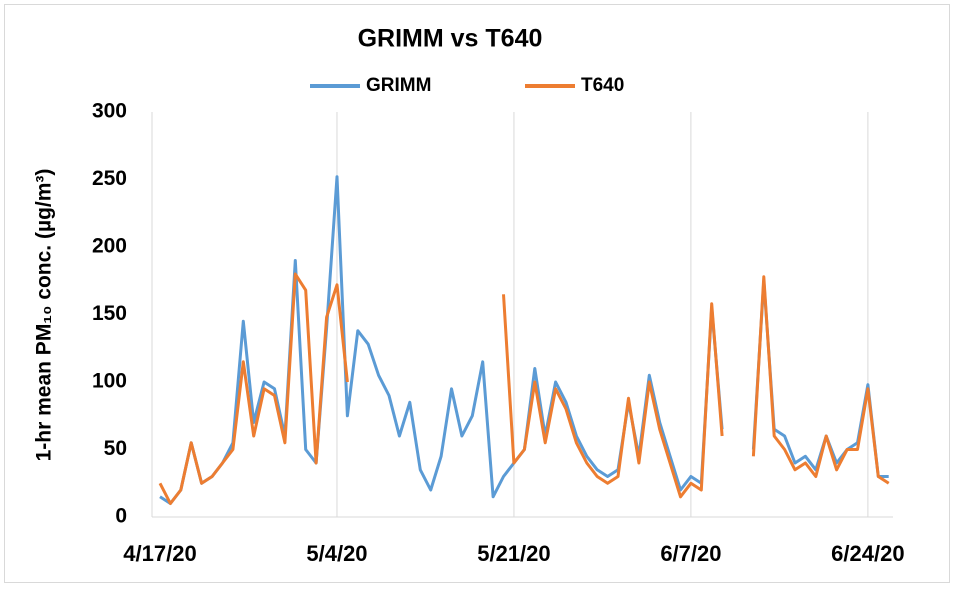 The width and height of the screenshot is (955, 593). I want to click on y-tick-label: 0, so click(121, 516).